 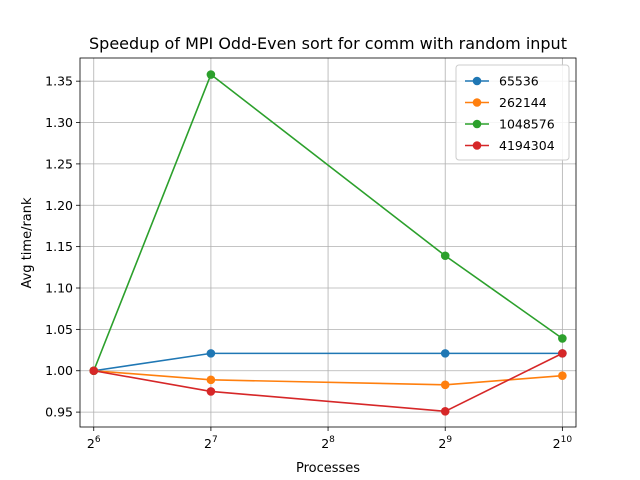 I want to click on legend-item: 65536, so click(x=502, y=81).